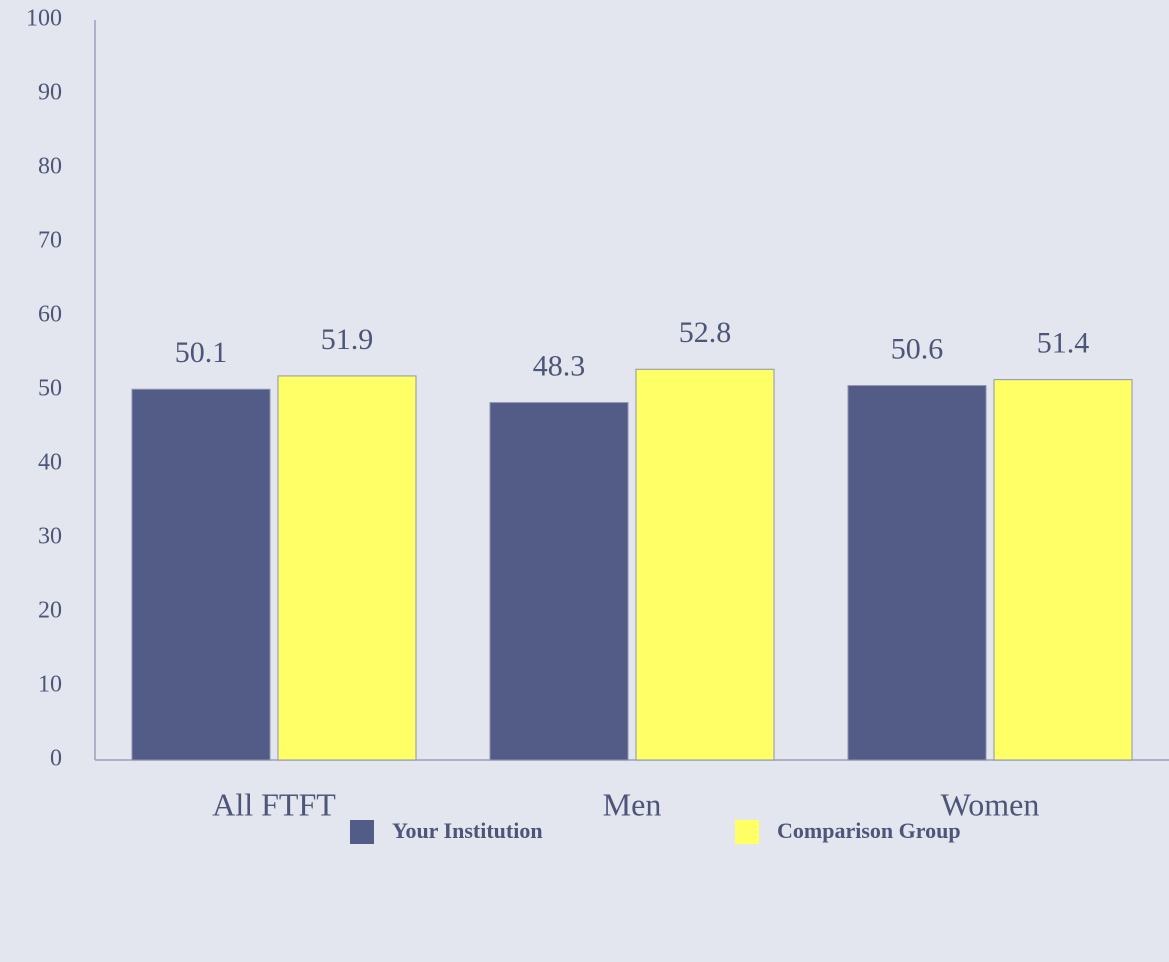 The image size is (1169, 962). What do you see at coordinates (50, 463) in the screenshot?
I see `y-tick-label: 40` at bounding box center [50, 463].